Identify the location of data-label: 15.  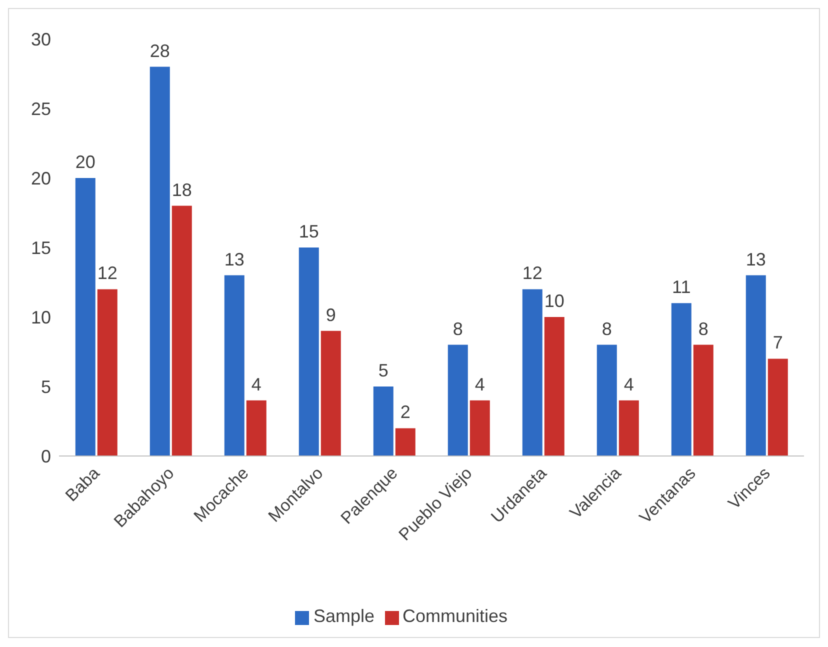
(308, 232).